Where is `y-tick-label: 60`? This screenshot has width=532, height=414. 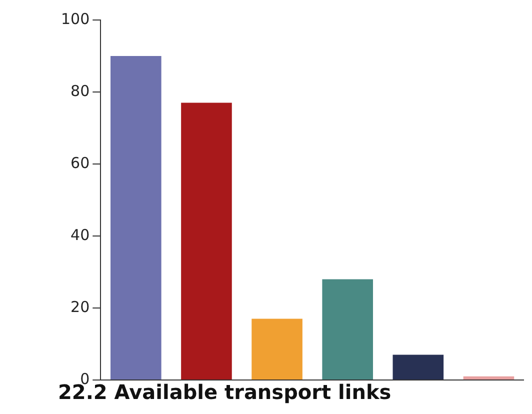
y-tick-label: 60 is located at coordinates (80, 163).